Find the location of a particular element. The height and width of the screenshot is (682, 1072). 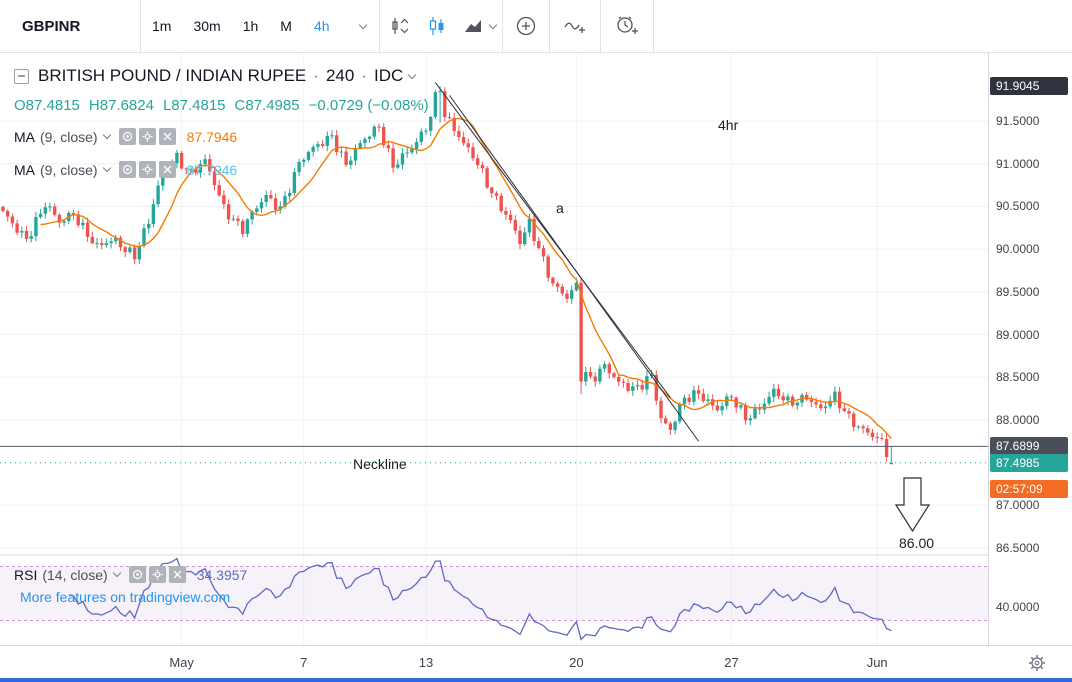

chart-legend-title: BRITISH POUND / INDIAN RUPEE 240 IDC is located at coordinates (215, 76).